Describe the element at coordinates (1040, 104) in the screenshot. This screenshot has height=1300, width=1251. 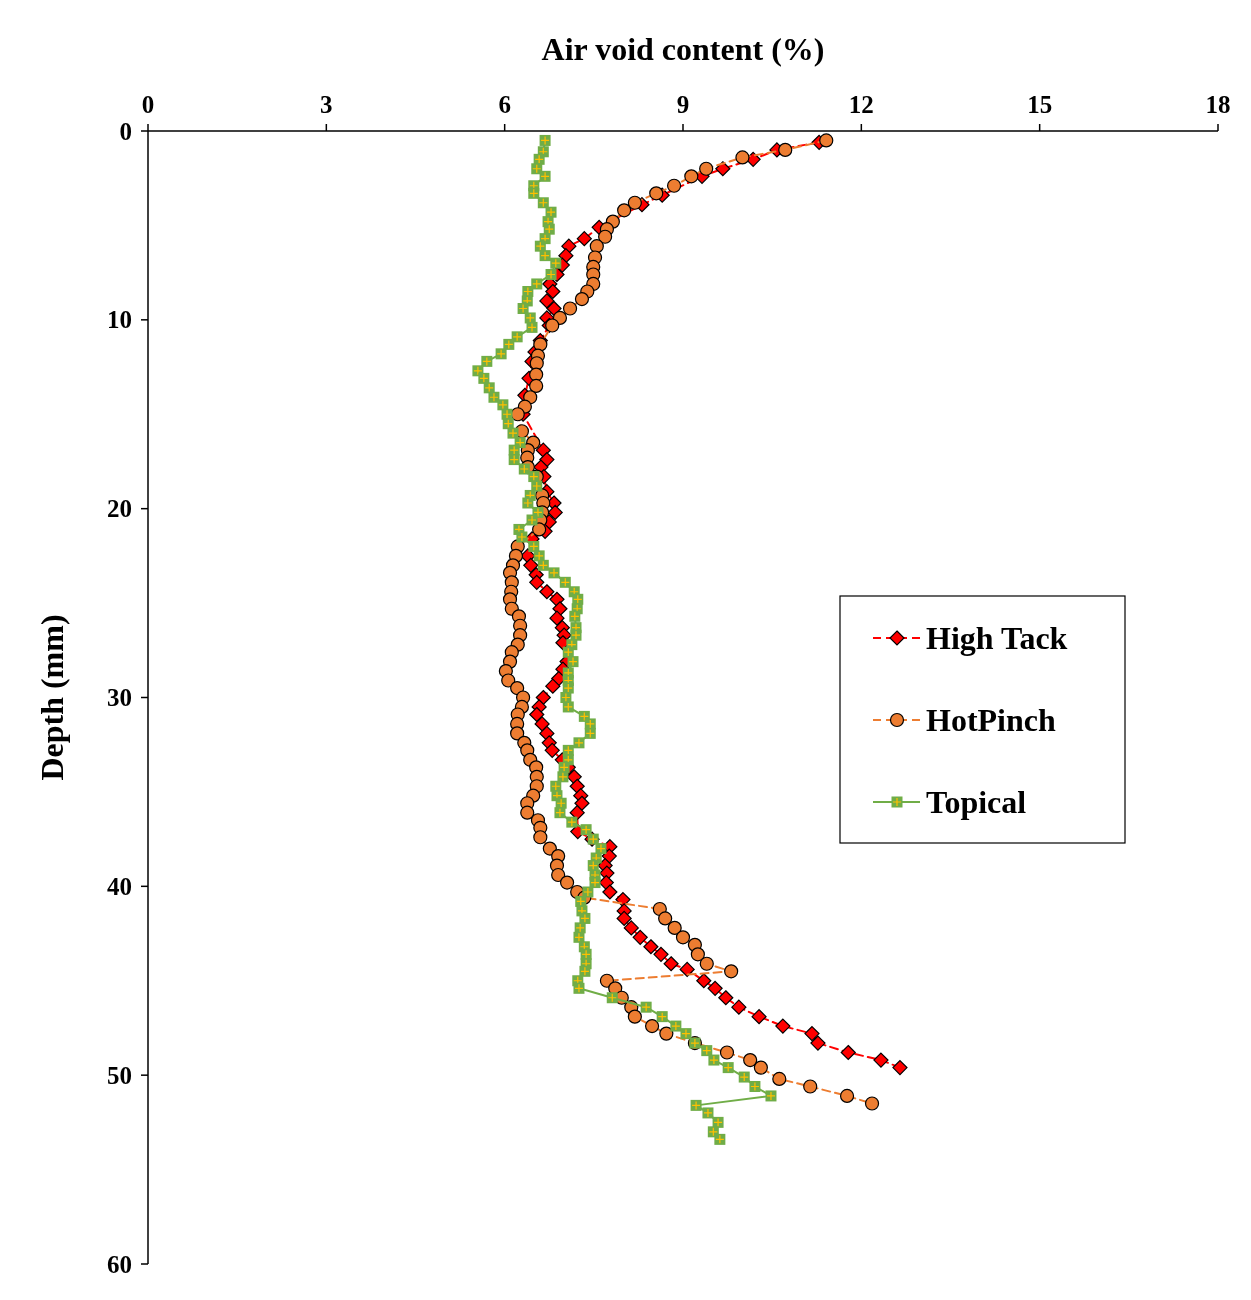
I see `x-tick-label: 15` at that location.